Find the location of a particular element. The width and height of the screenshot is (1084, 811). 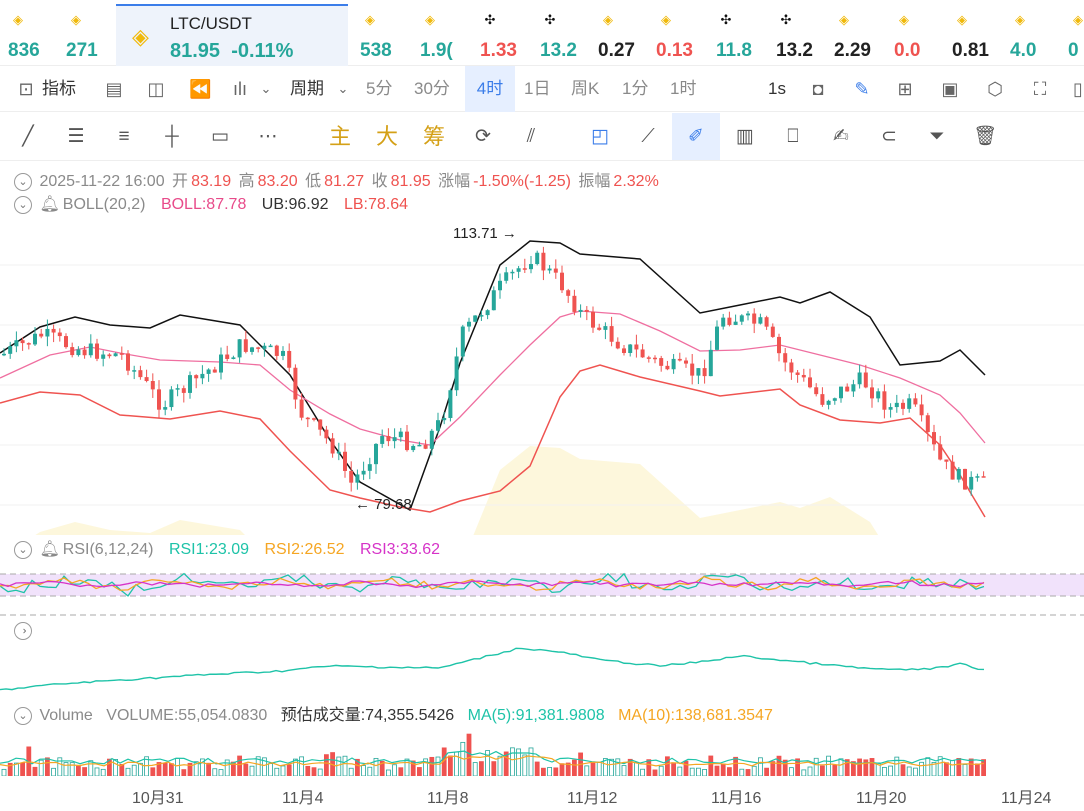

camera-icon: ◘ is located at coordinates (818, 89).